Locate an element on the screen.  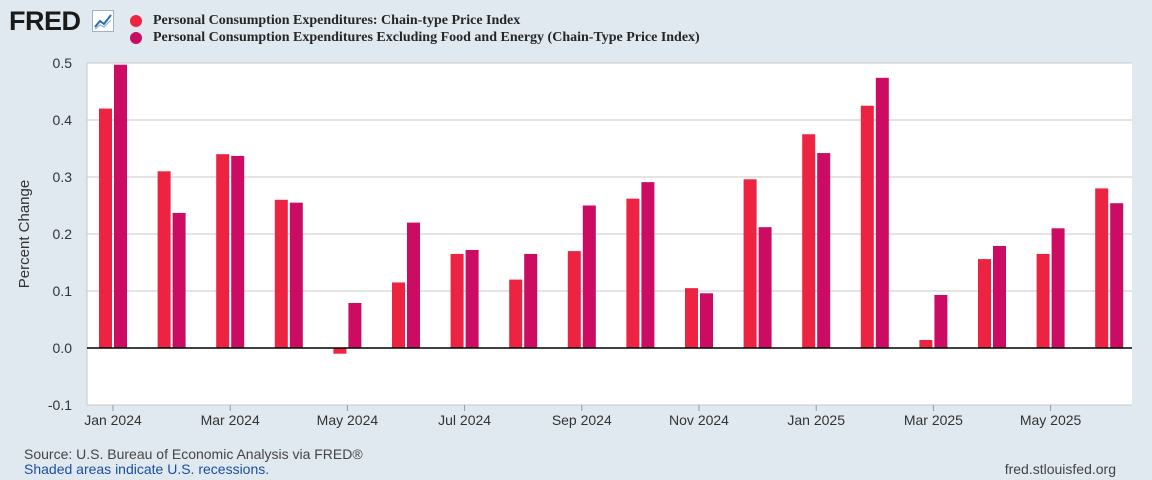
legend-swatch-pce is located at coordinates (136, 20).